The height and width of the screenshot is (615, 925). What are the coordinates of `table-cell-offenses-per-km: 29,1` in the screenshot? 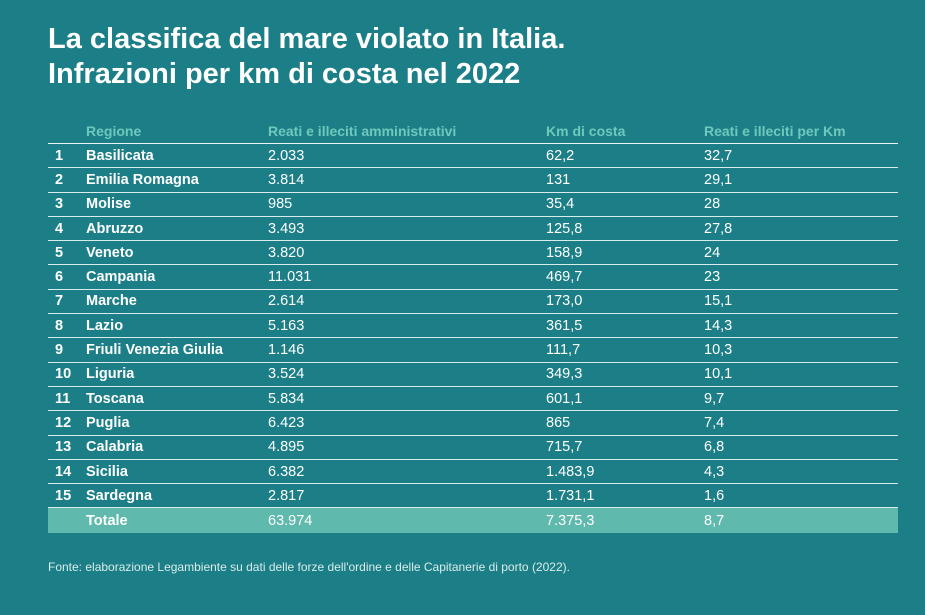 It's located at (801, 180).